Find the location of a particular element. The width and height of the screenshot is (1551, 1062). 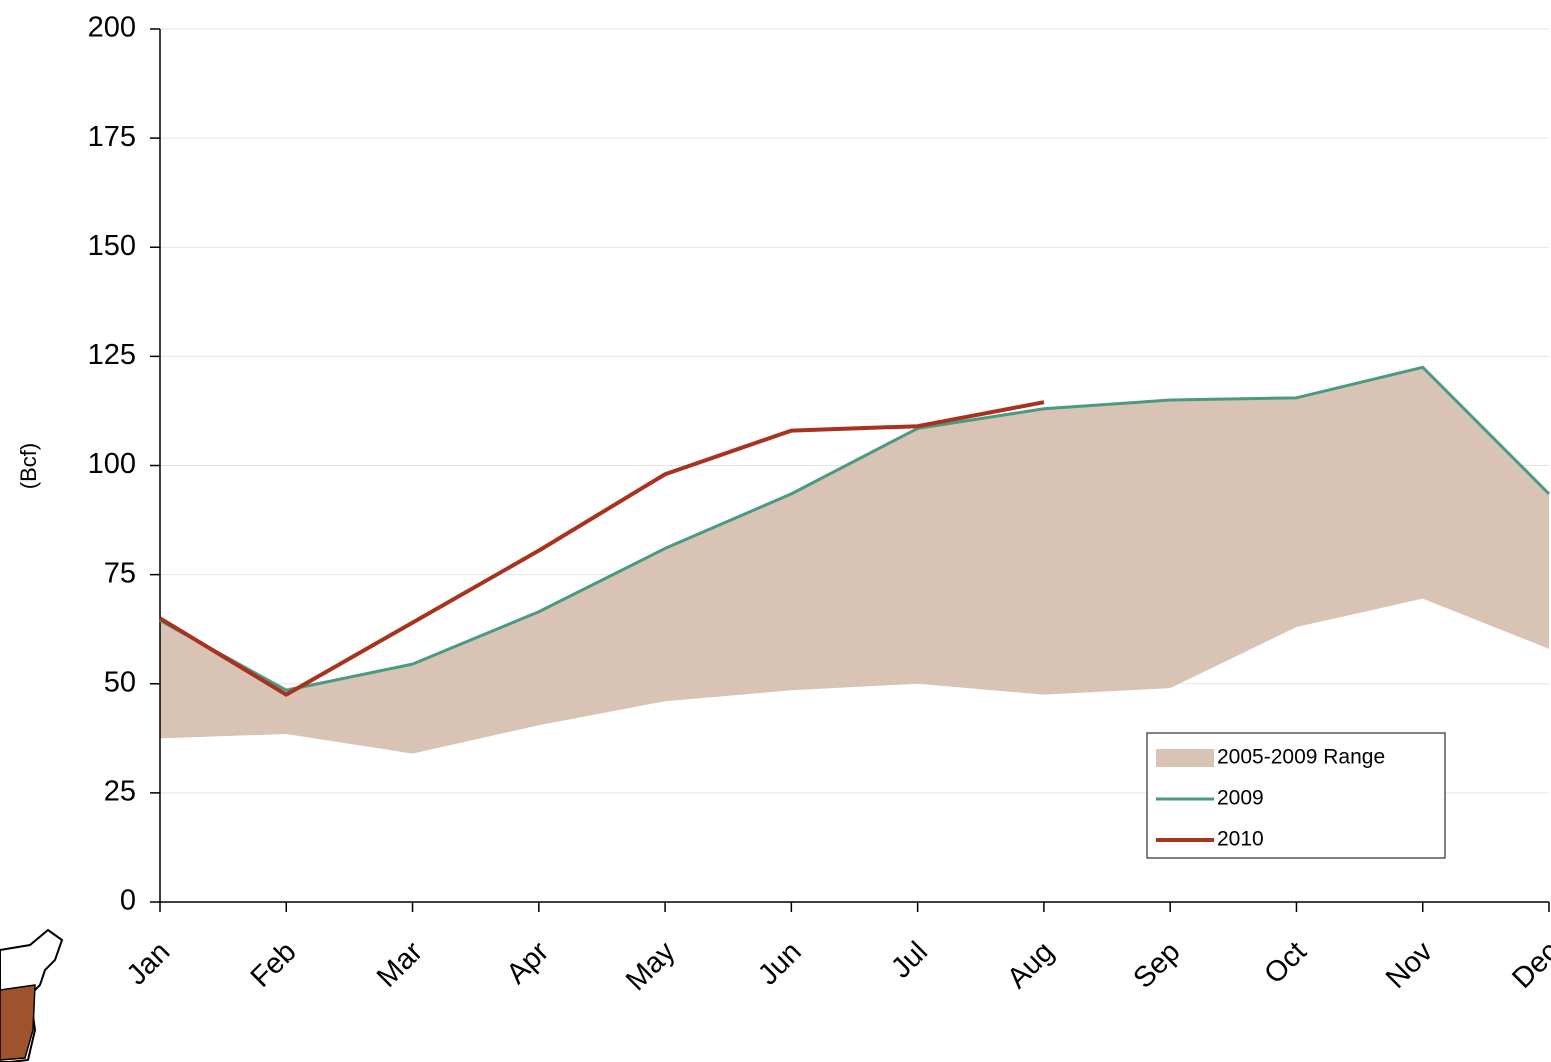

region-map-icon is located at coordinates (32, 995).